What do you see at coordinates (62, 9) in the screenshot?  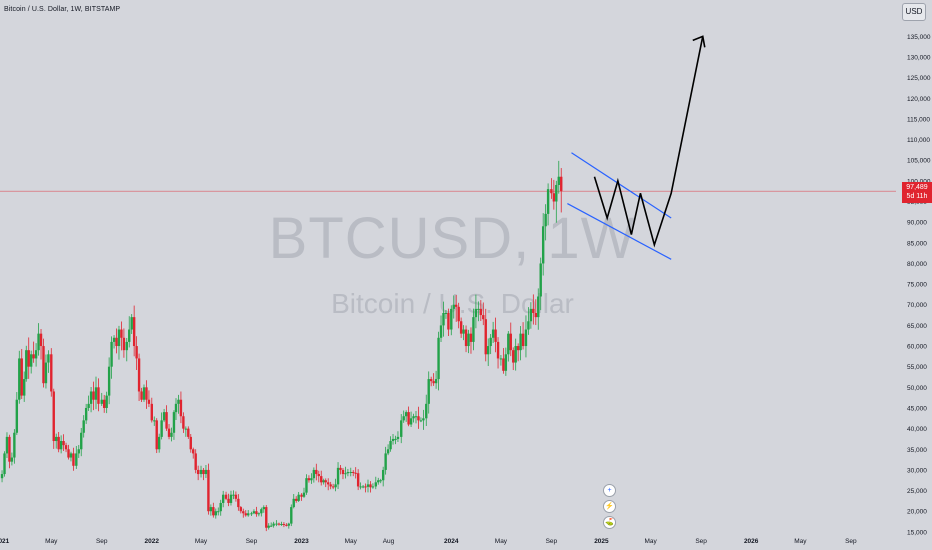 I see `symbol-title: Bitcoin / U.S. Dollar, 1W, BITSTAMP` at bounding box center [62, 9].